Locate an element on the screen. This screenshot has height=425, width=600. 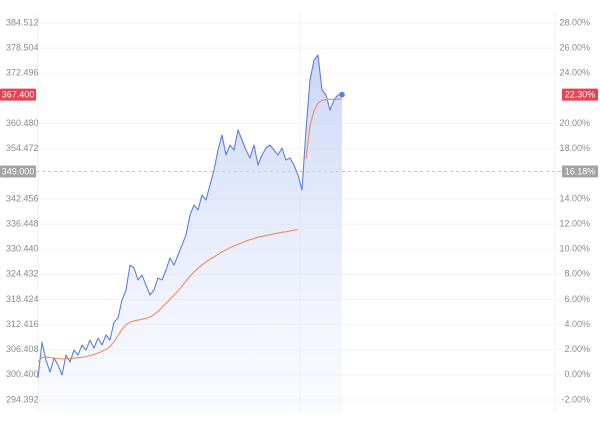
y-tick-label: 330.440 is located at coordinates (22, 249).